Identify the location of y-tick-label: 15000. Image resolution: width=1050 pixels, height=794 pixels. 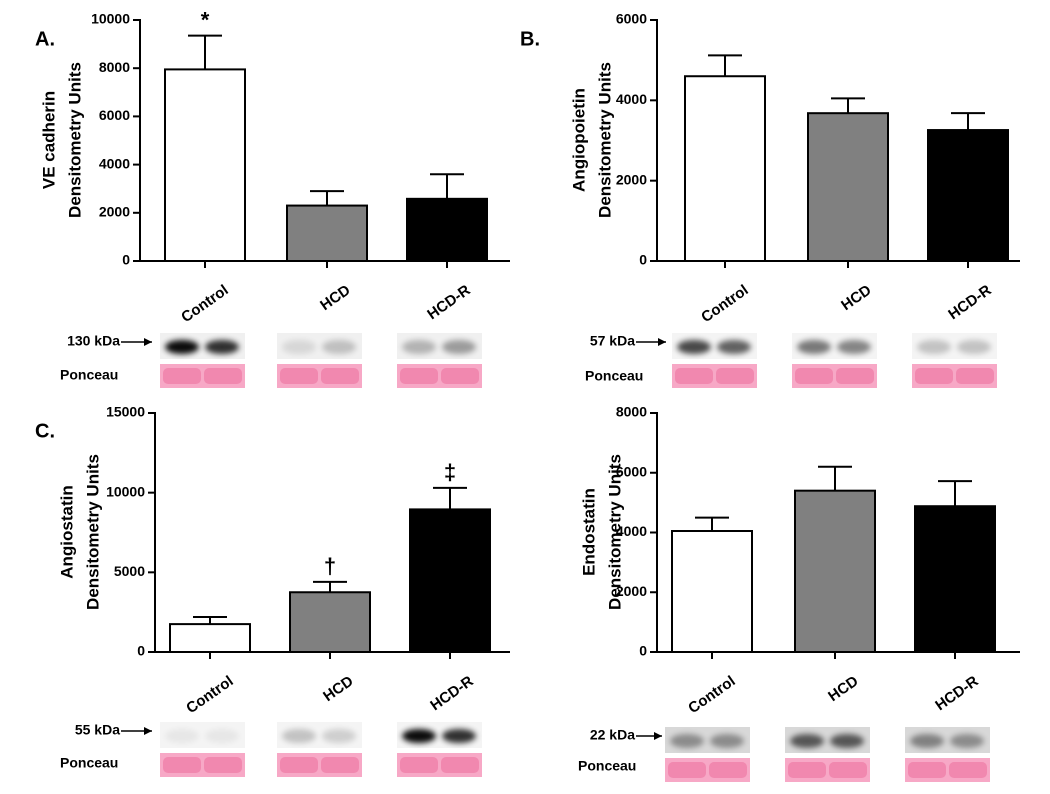
(125, 412).